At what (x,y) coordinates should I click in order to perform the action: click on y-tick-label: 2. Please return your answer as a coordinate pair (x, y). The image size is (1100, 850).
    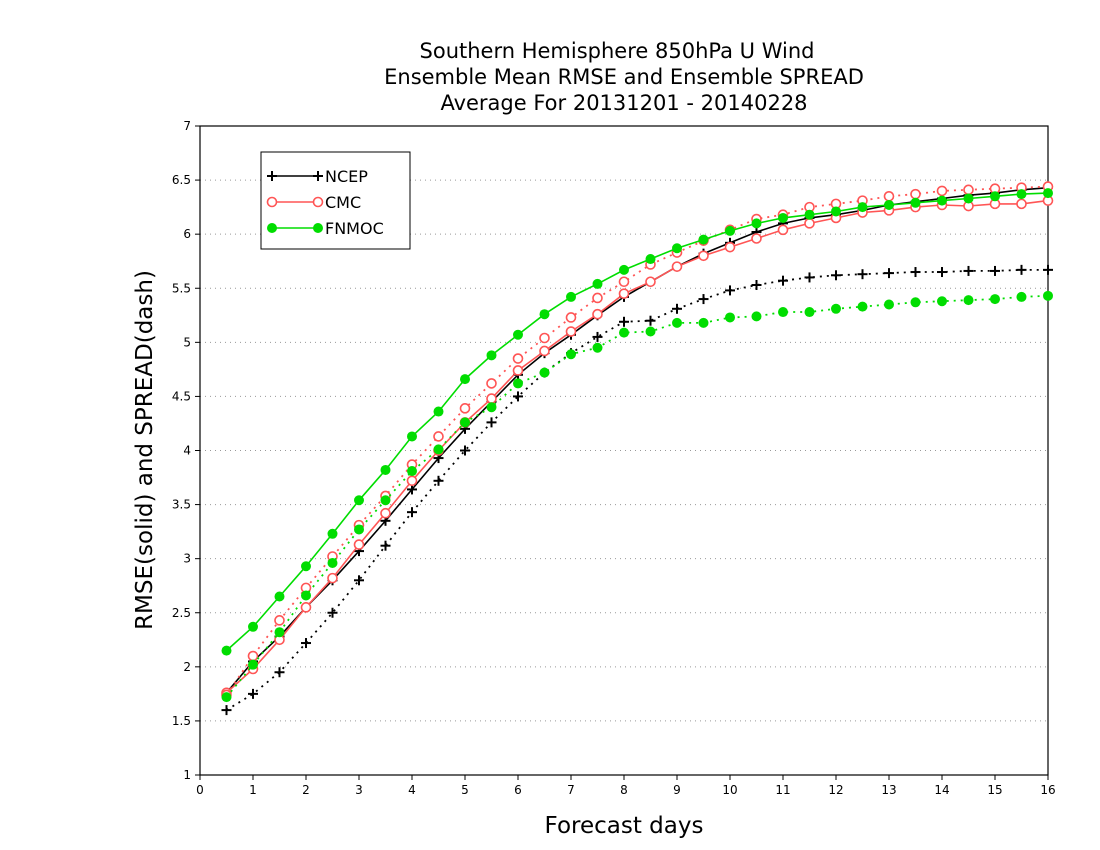
    Looking at the image, I should click on (187, 667).